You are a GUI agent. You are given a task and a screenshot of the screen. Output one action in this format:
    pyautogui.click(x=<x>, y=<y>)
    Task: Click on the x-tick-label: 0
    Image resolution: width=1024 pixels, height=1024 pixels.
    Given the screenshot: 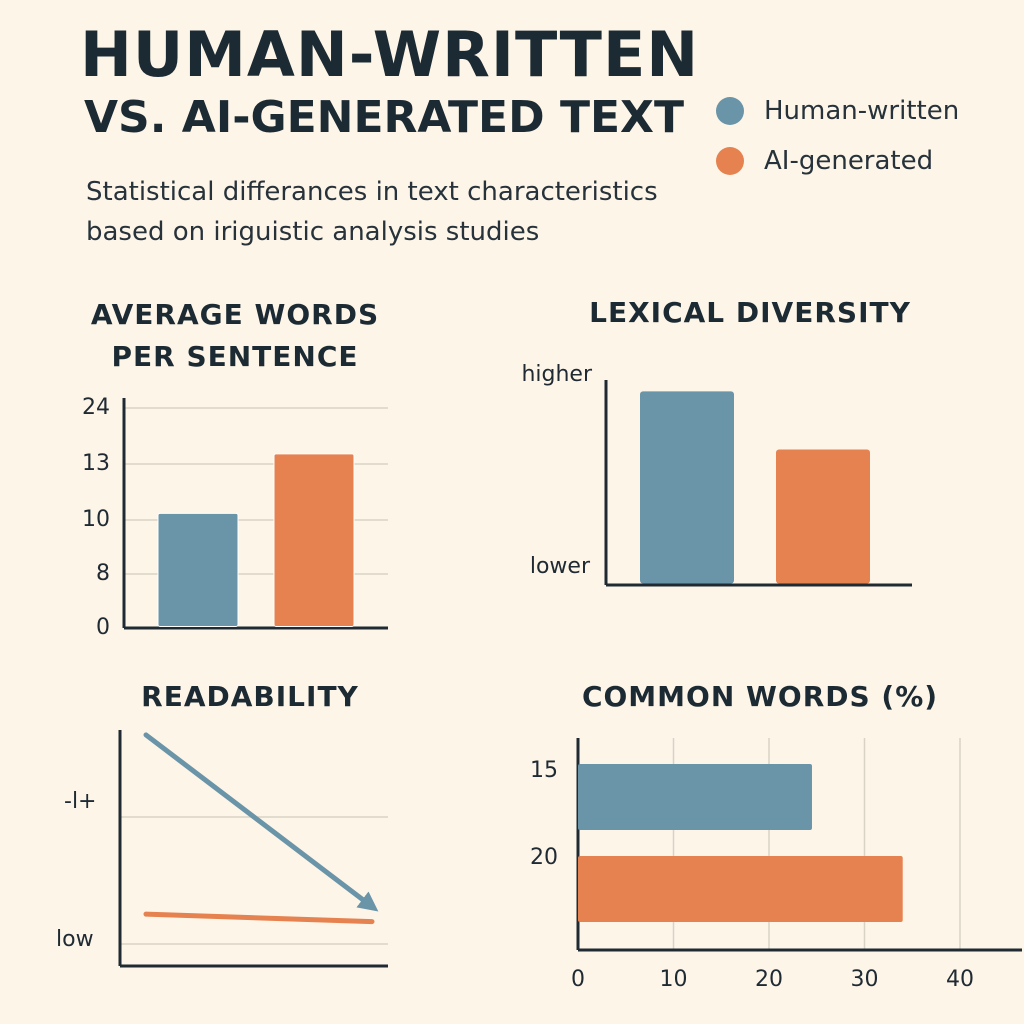 What is the action you would take?
    pyautogui.click(x=578, y=979)
    